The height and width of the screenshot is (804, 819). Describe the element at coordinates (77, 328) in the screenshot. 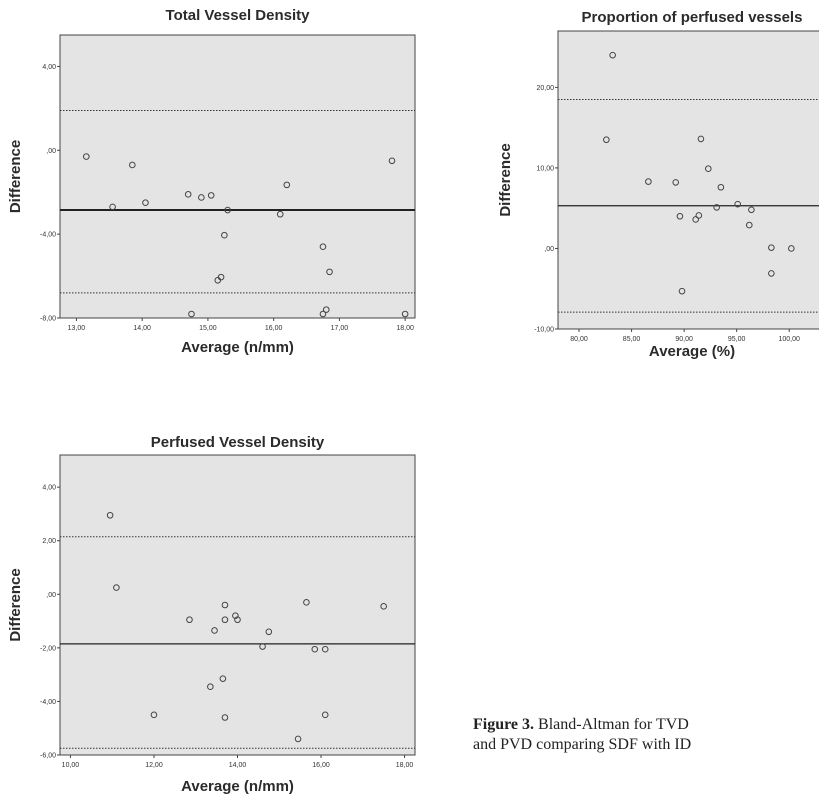

I see `x-tick-label: 13,00` at that location.